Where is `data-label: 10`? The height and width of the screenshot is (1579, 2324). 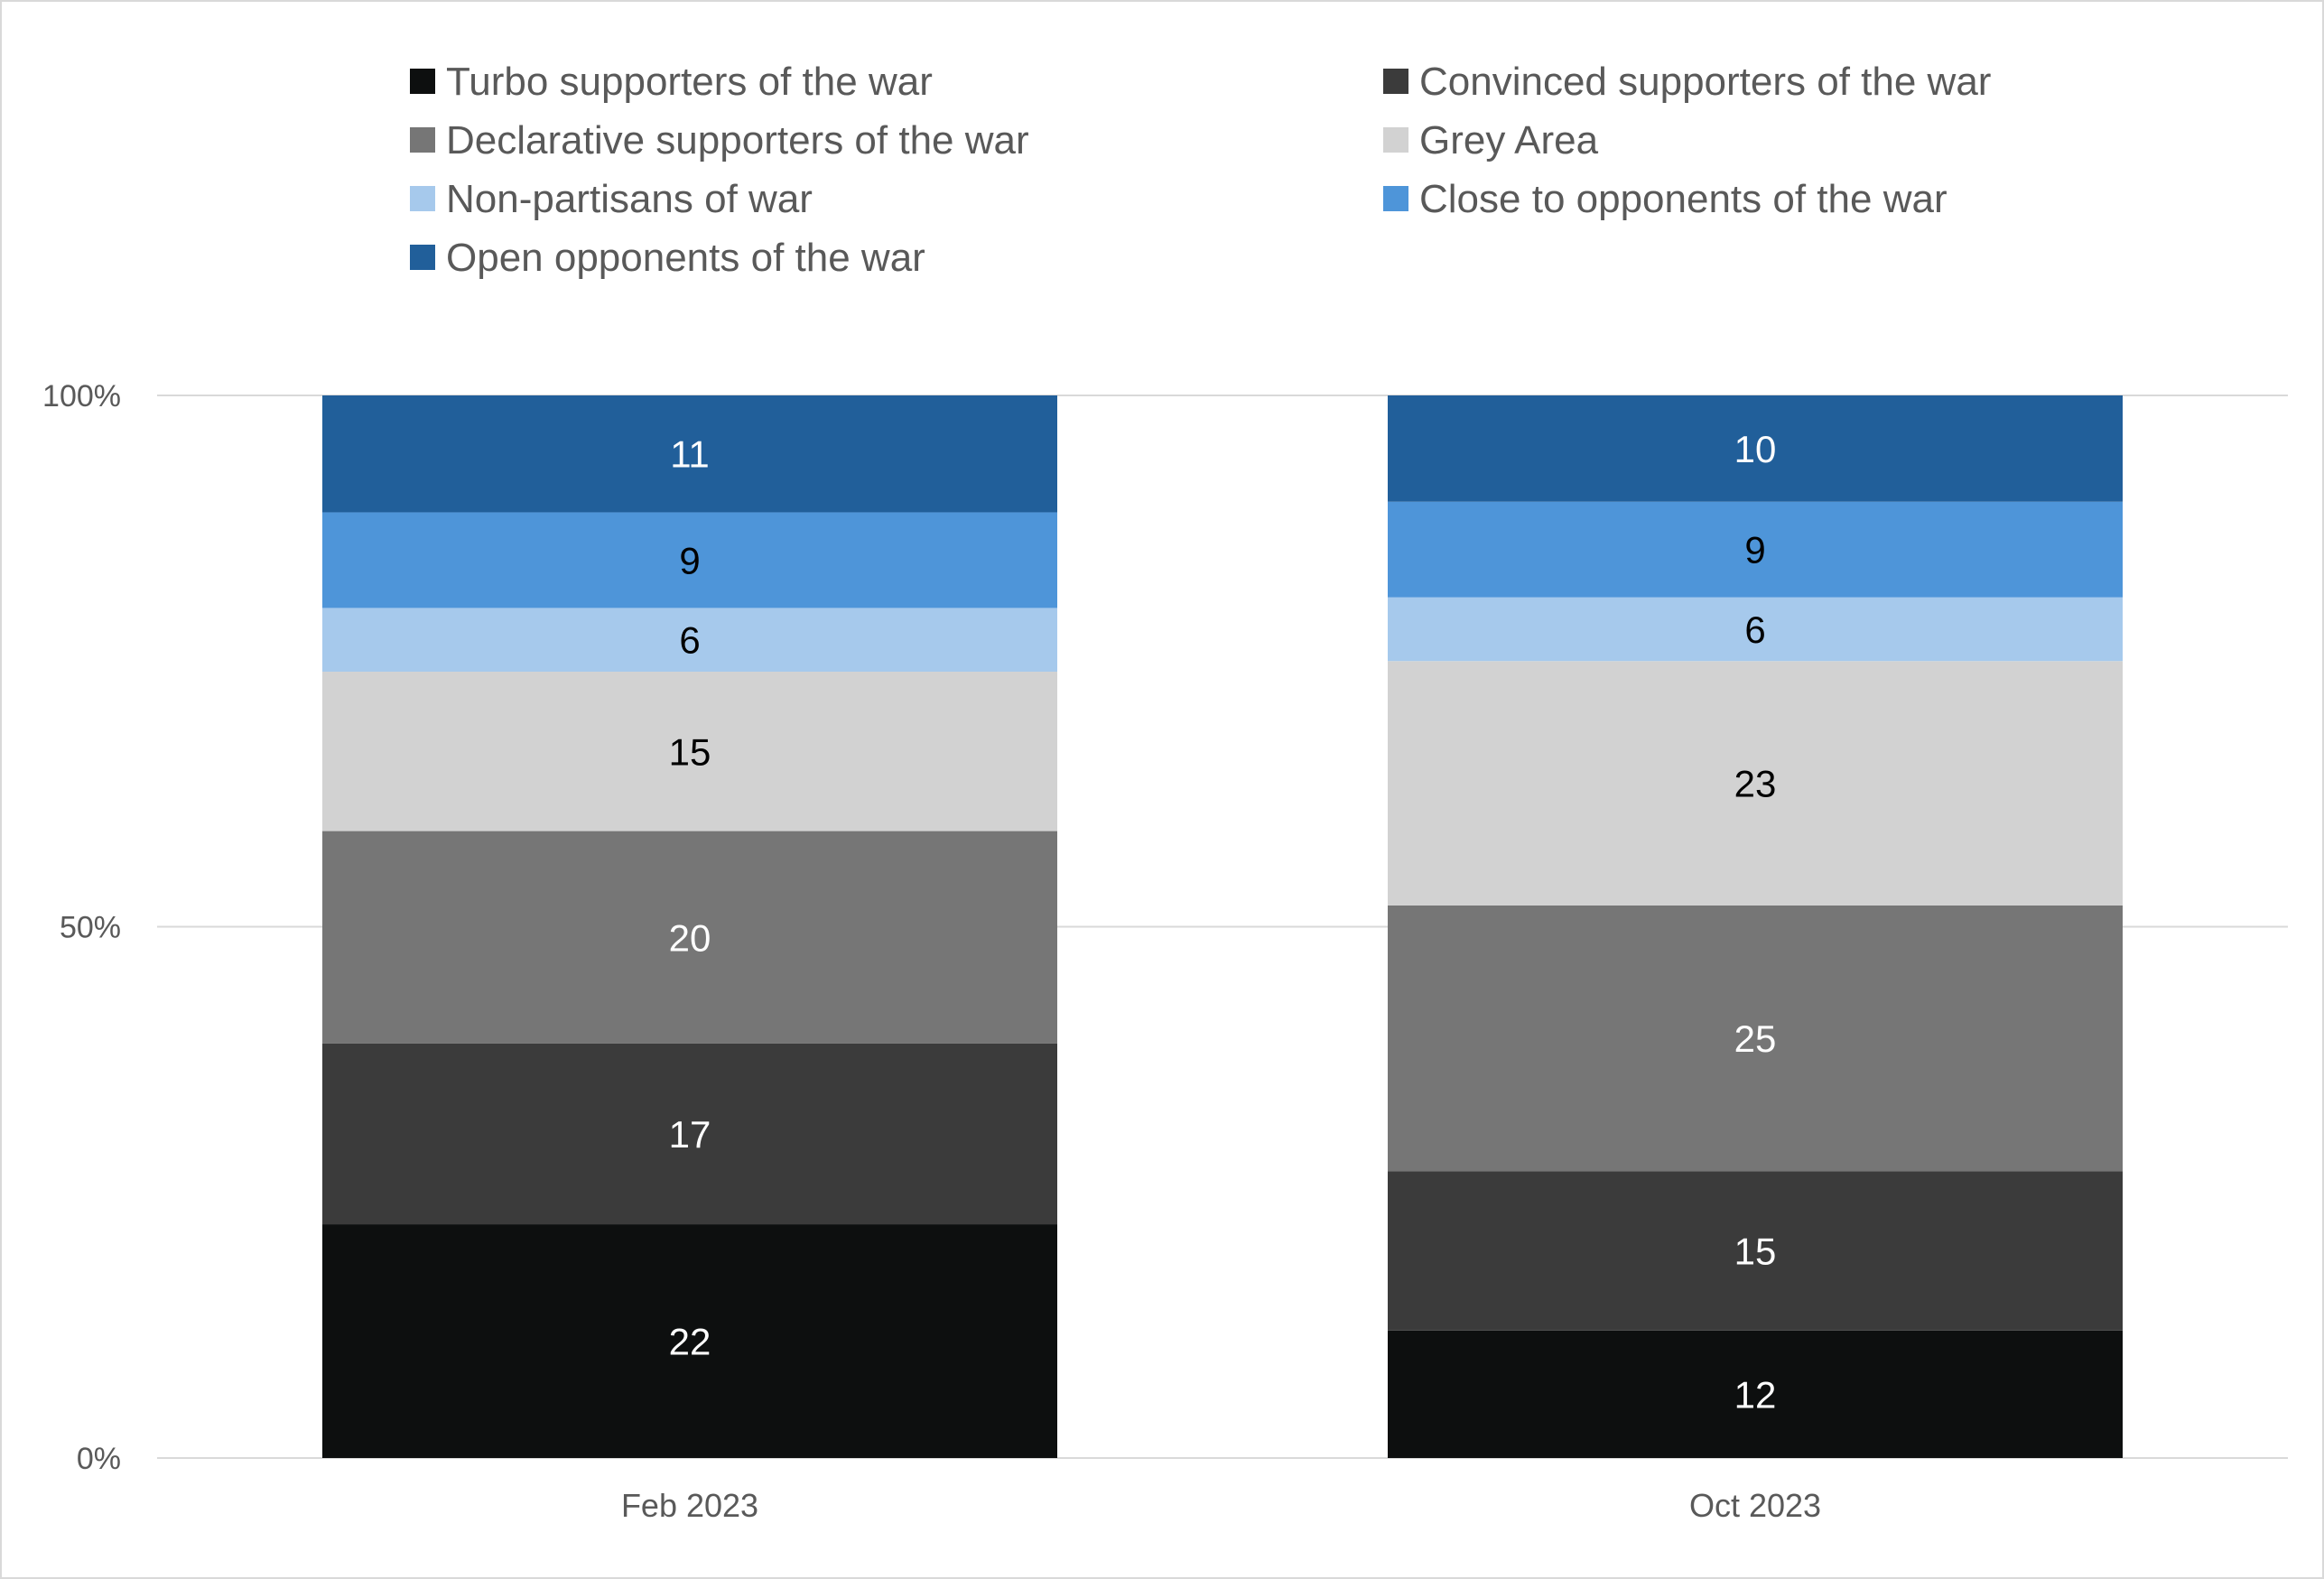 data-label: 10 is located at coordinates (1755, 449).